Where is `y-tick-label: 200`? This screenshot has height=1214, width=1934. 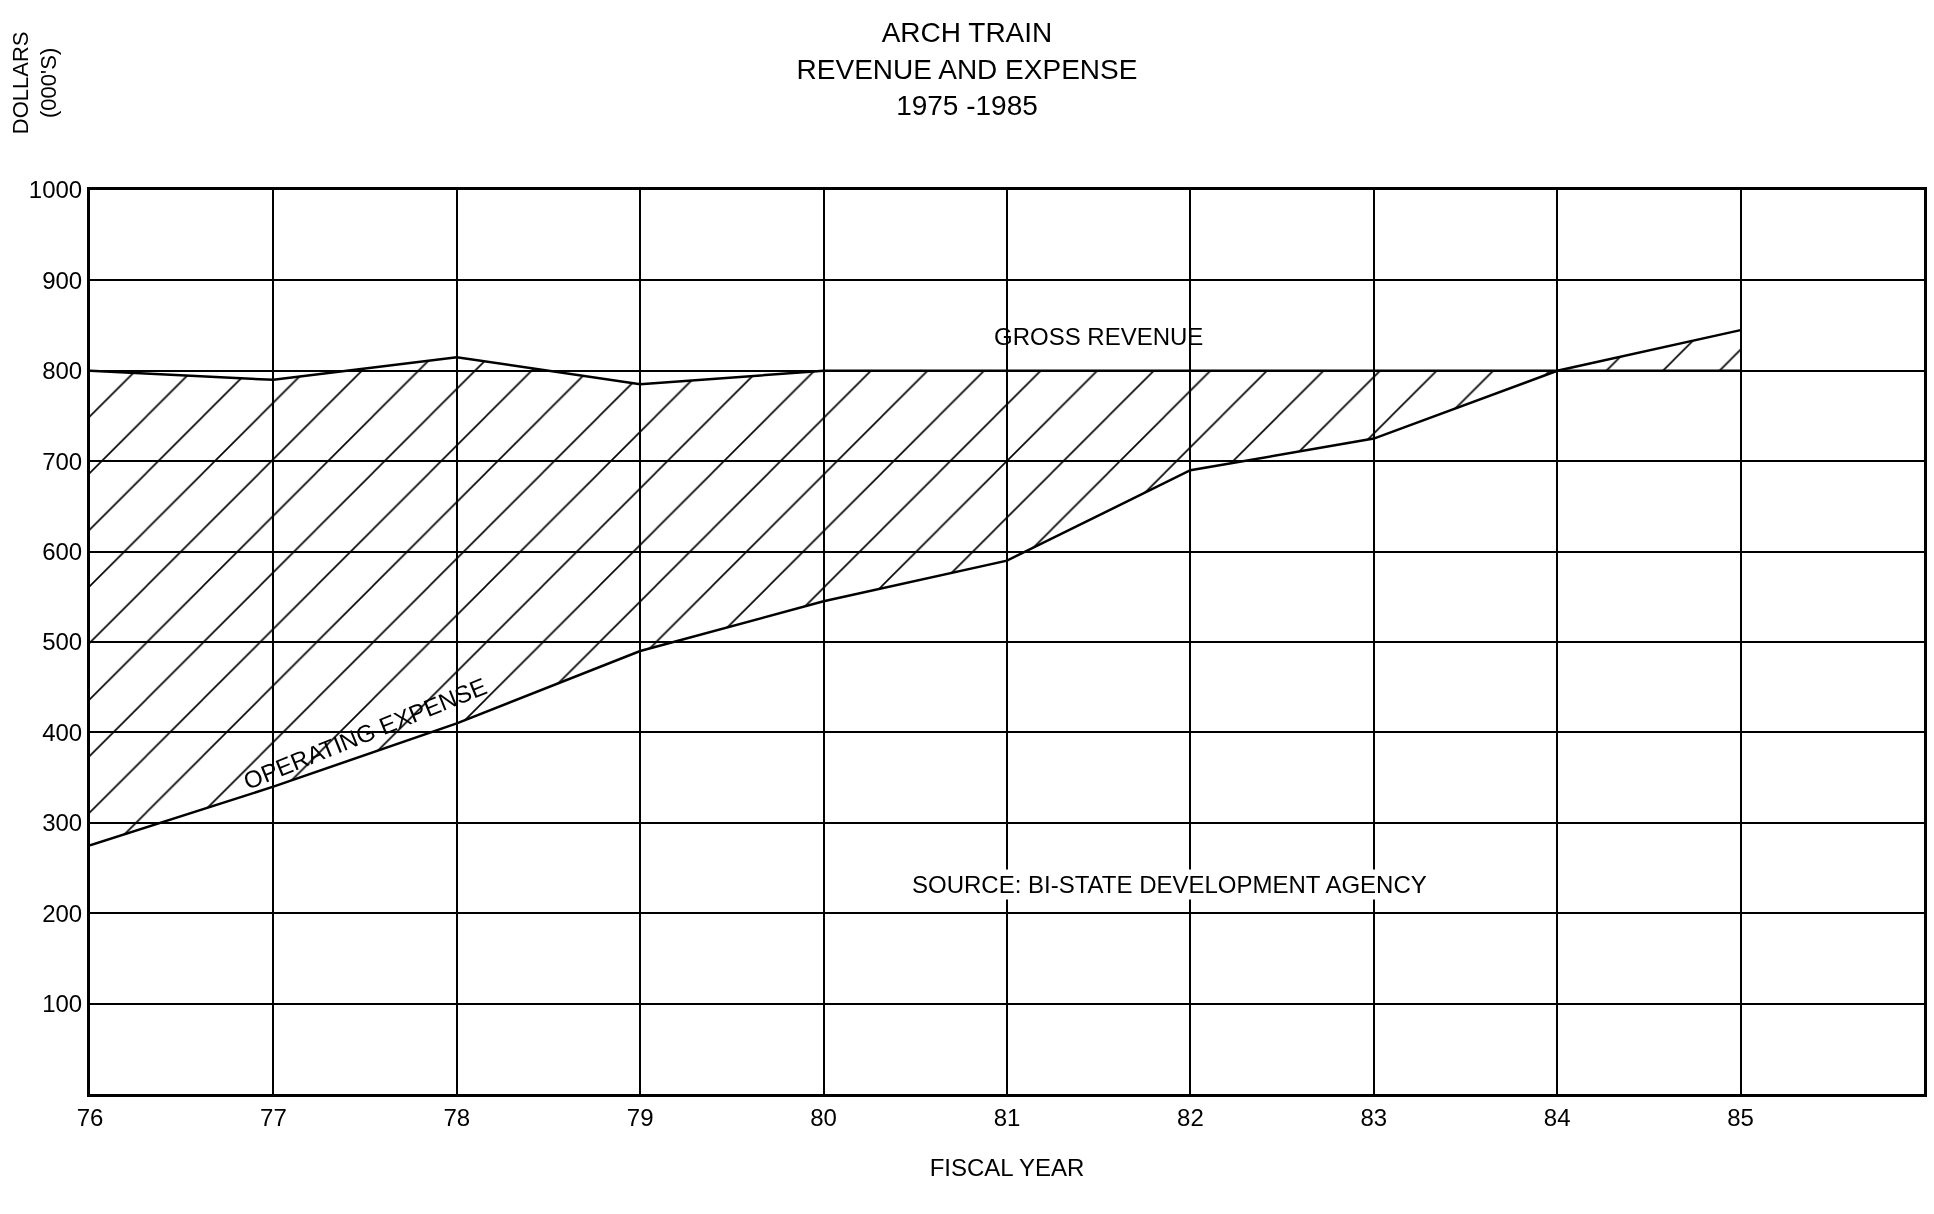 y-tick-label: 200 is located at coordinates (62, 913).